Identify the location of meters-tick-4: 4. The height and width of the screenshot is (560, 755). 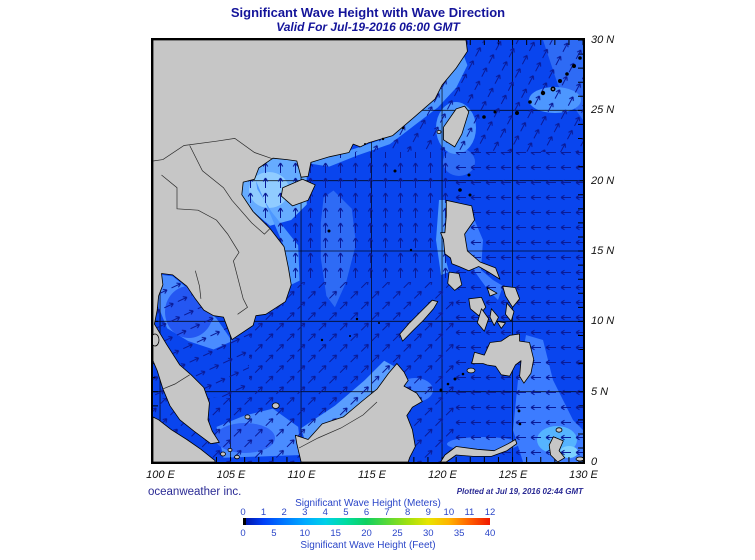
(325, 512).